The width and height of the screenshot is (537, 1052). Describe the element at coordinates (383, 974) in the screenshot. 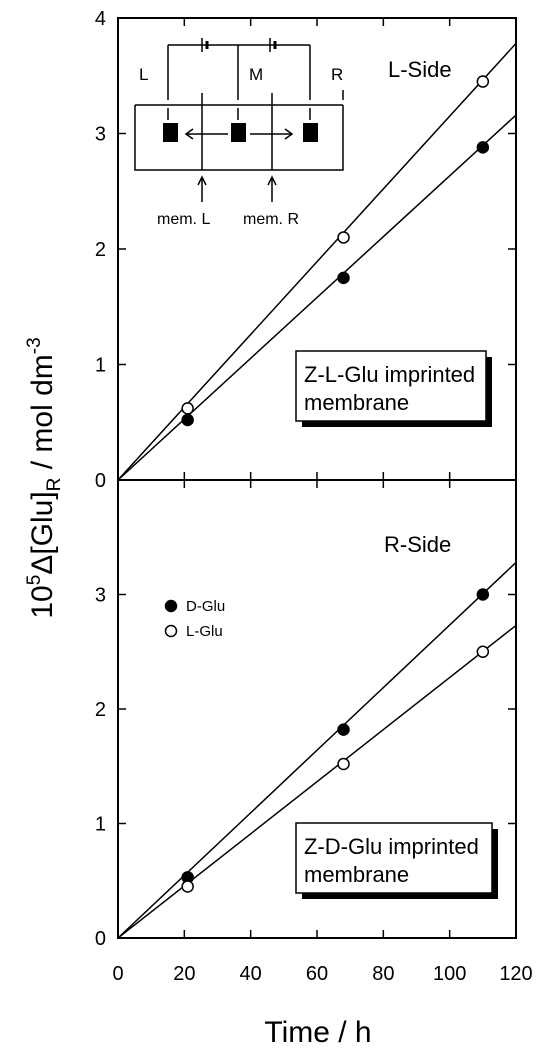

I see `x-tick-label: 80` at that location.